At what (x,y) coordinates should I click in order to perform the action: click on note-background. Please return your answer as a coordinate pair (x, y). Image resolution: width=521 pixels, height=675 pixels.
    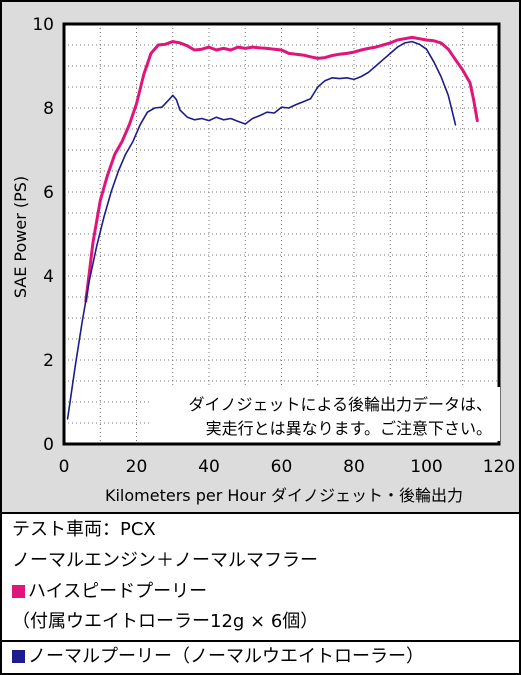
    Looking at the image, I should click on (326, 414).